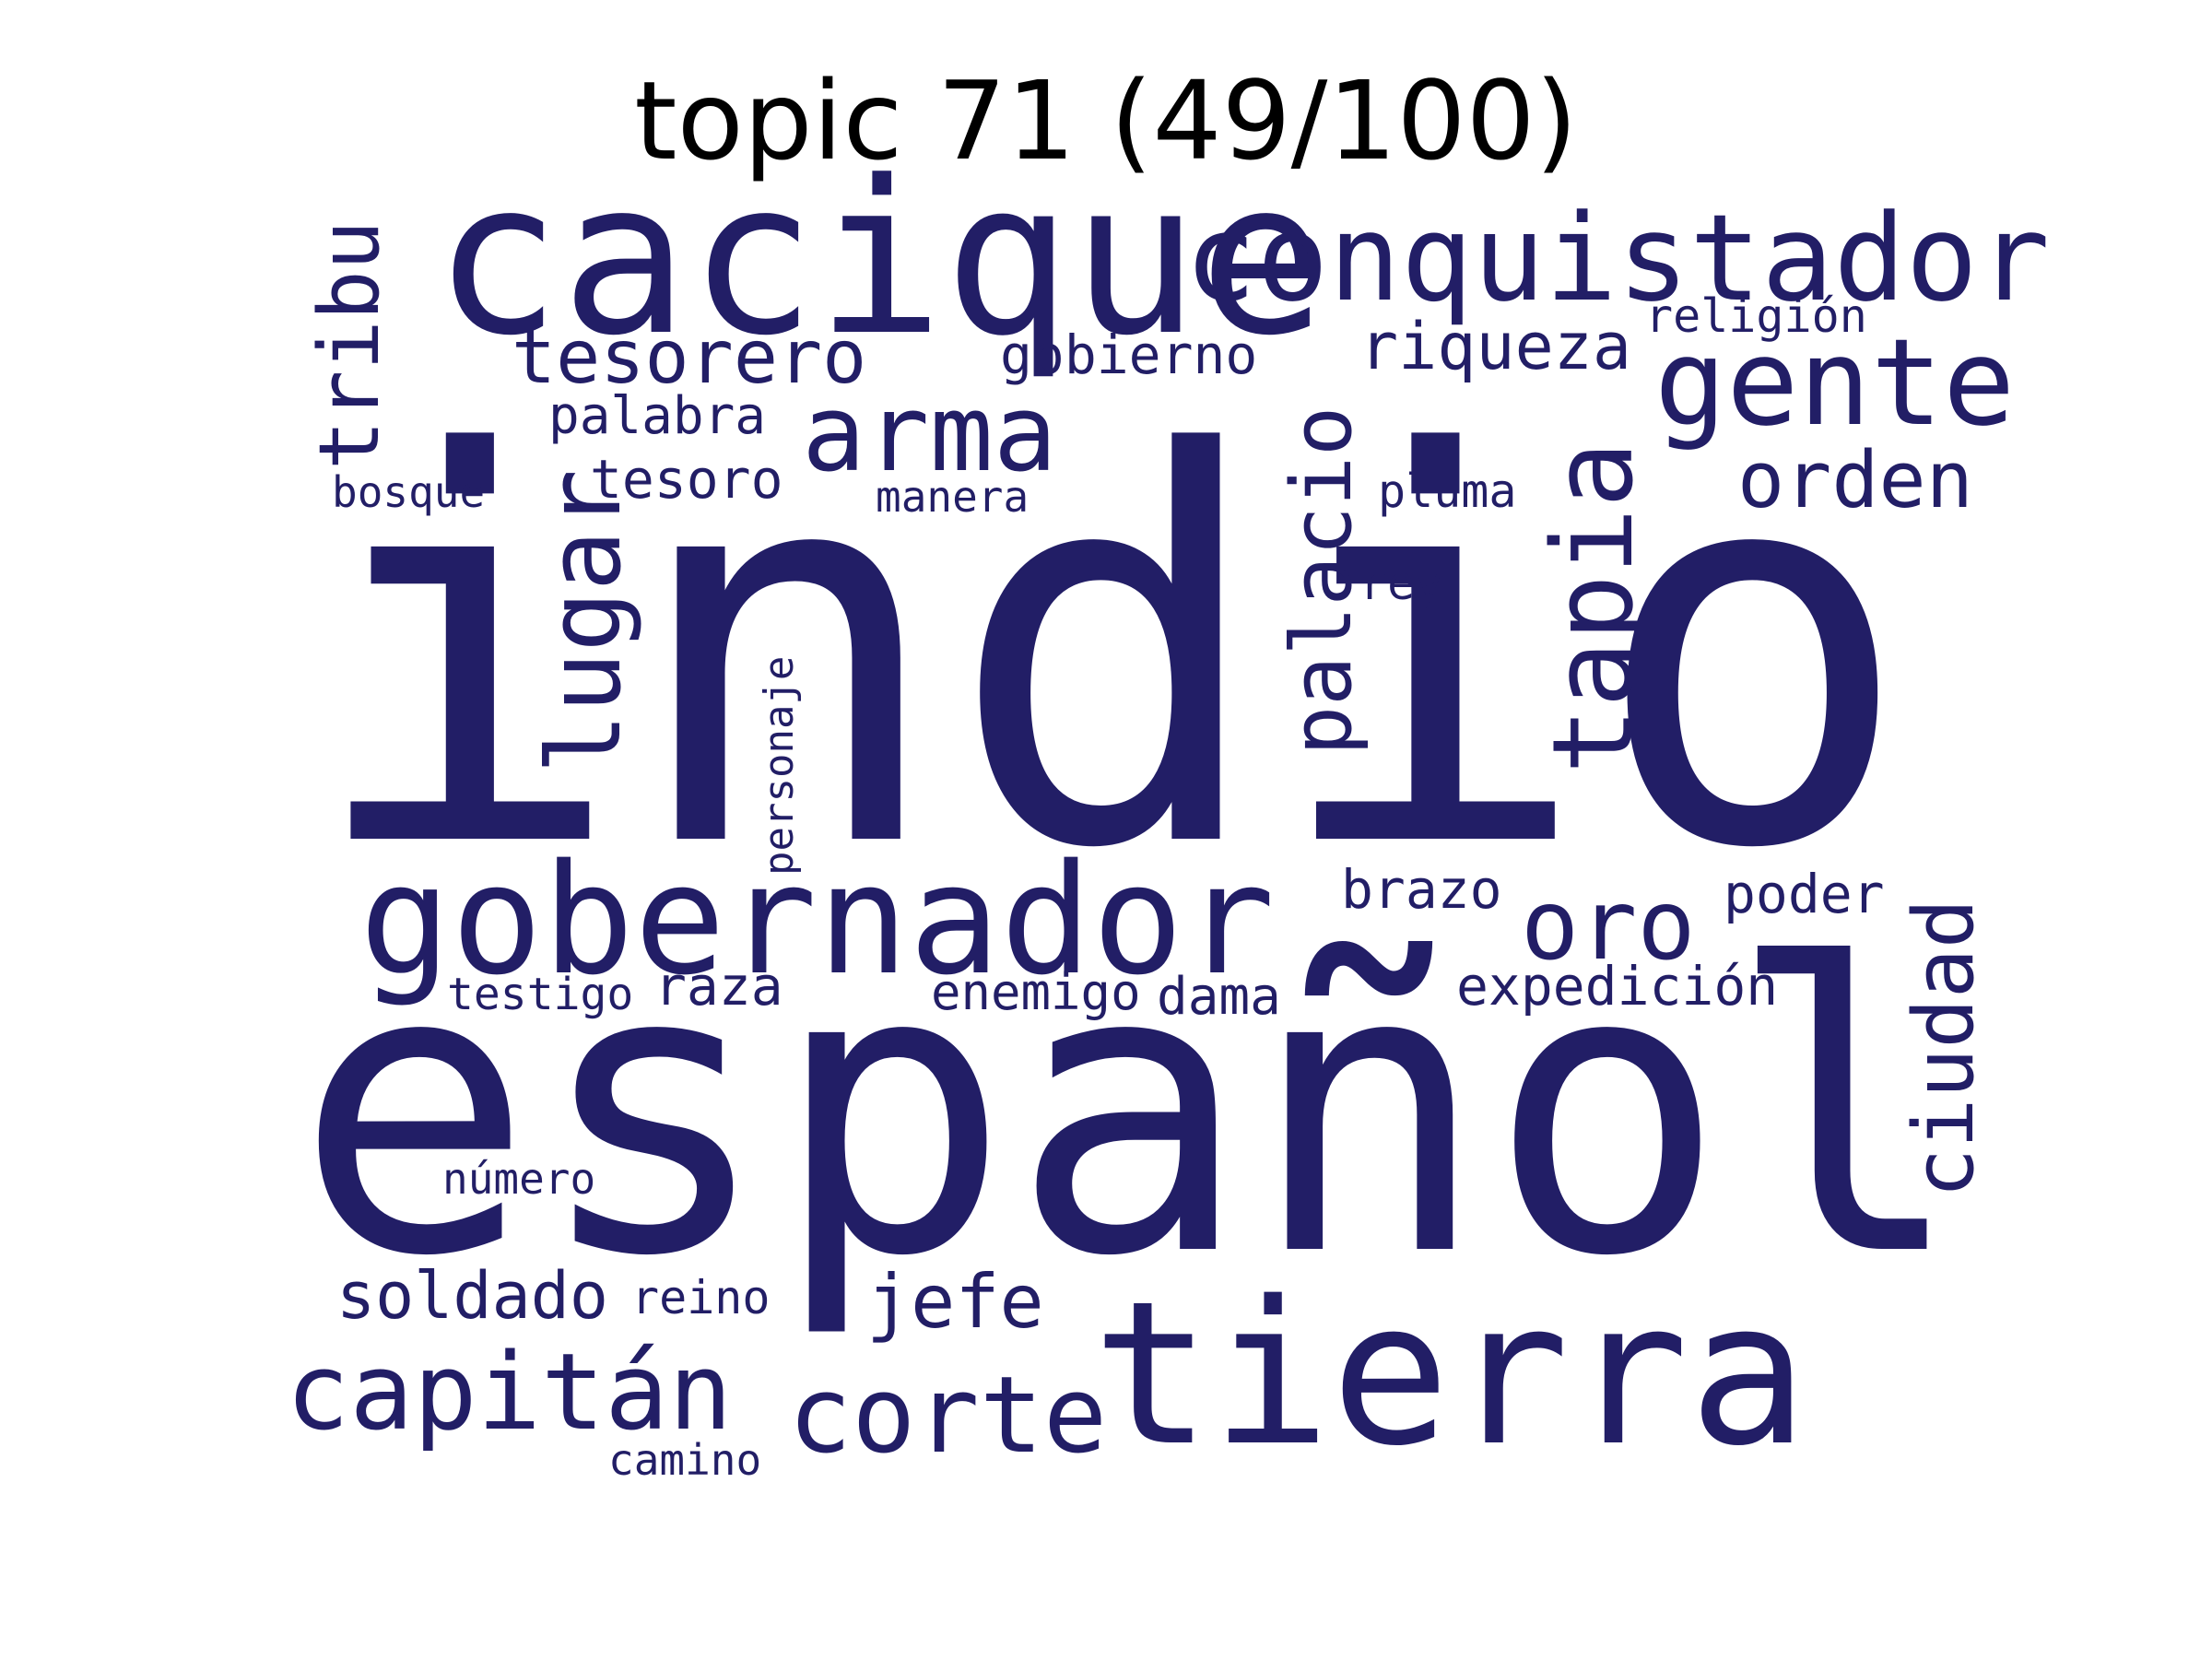 This screenshot has height=1659, width=2212. I want to click on word-religion: religión, so click(1756, 316).